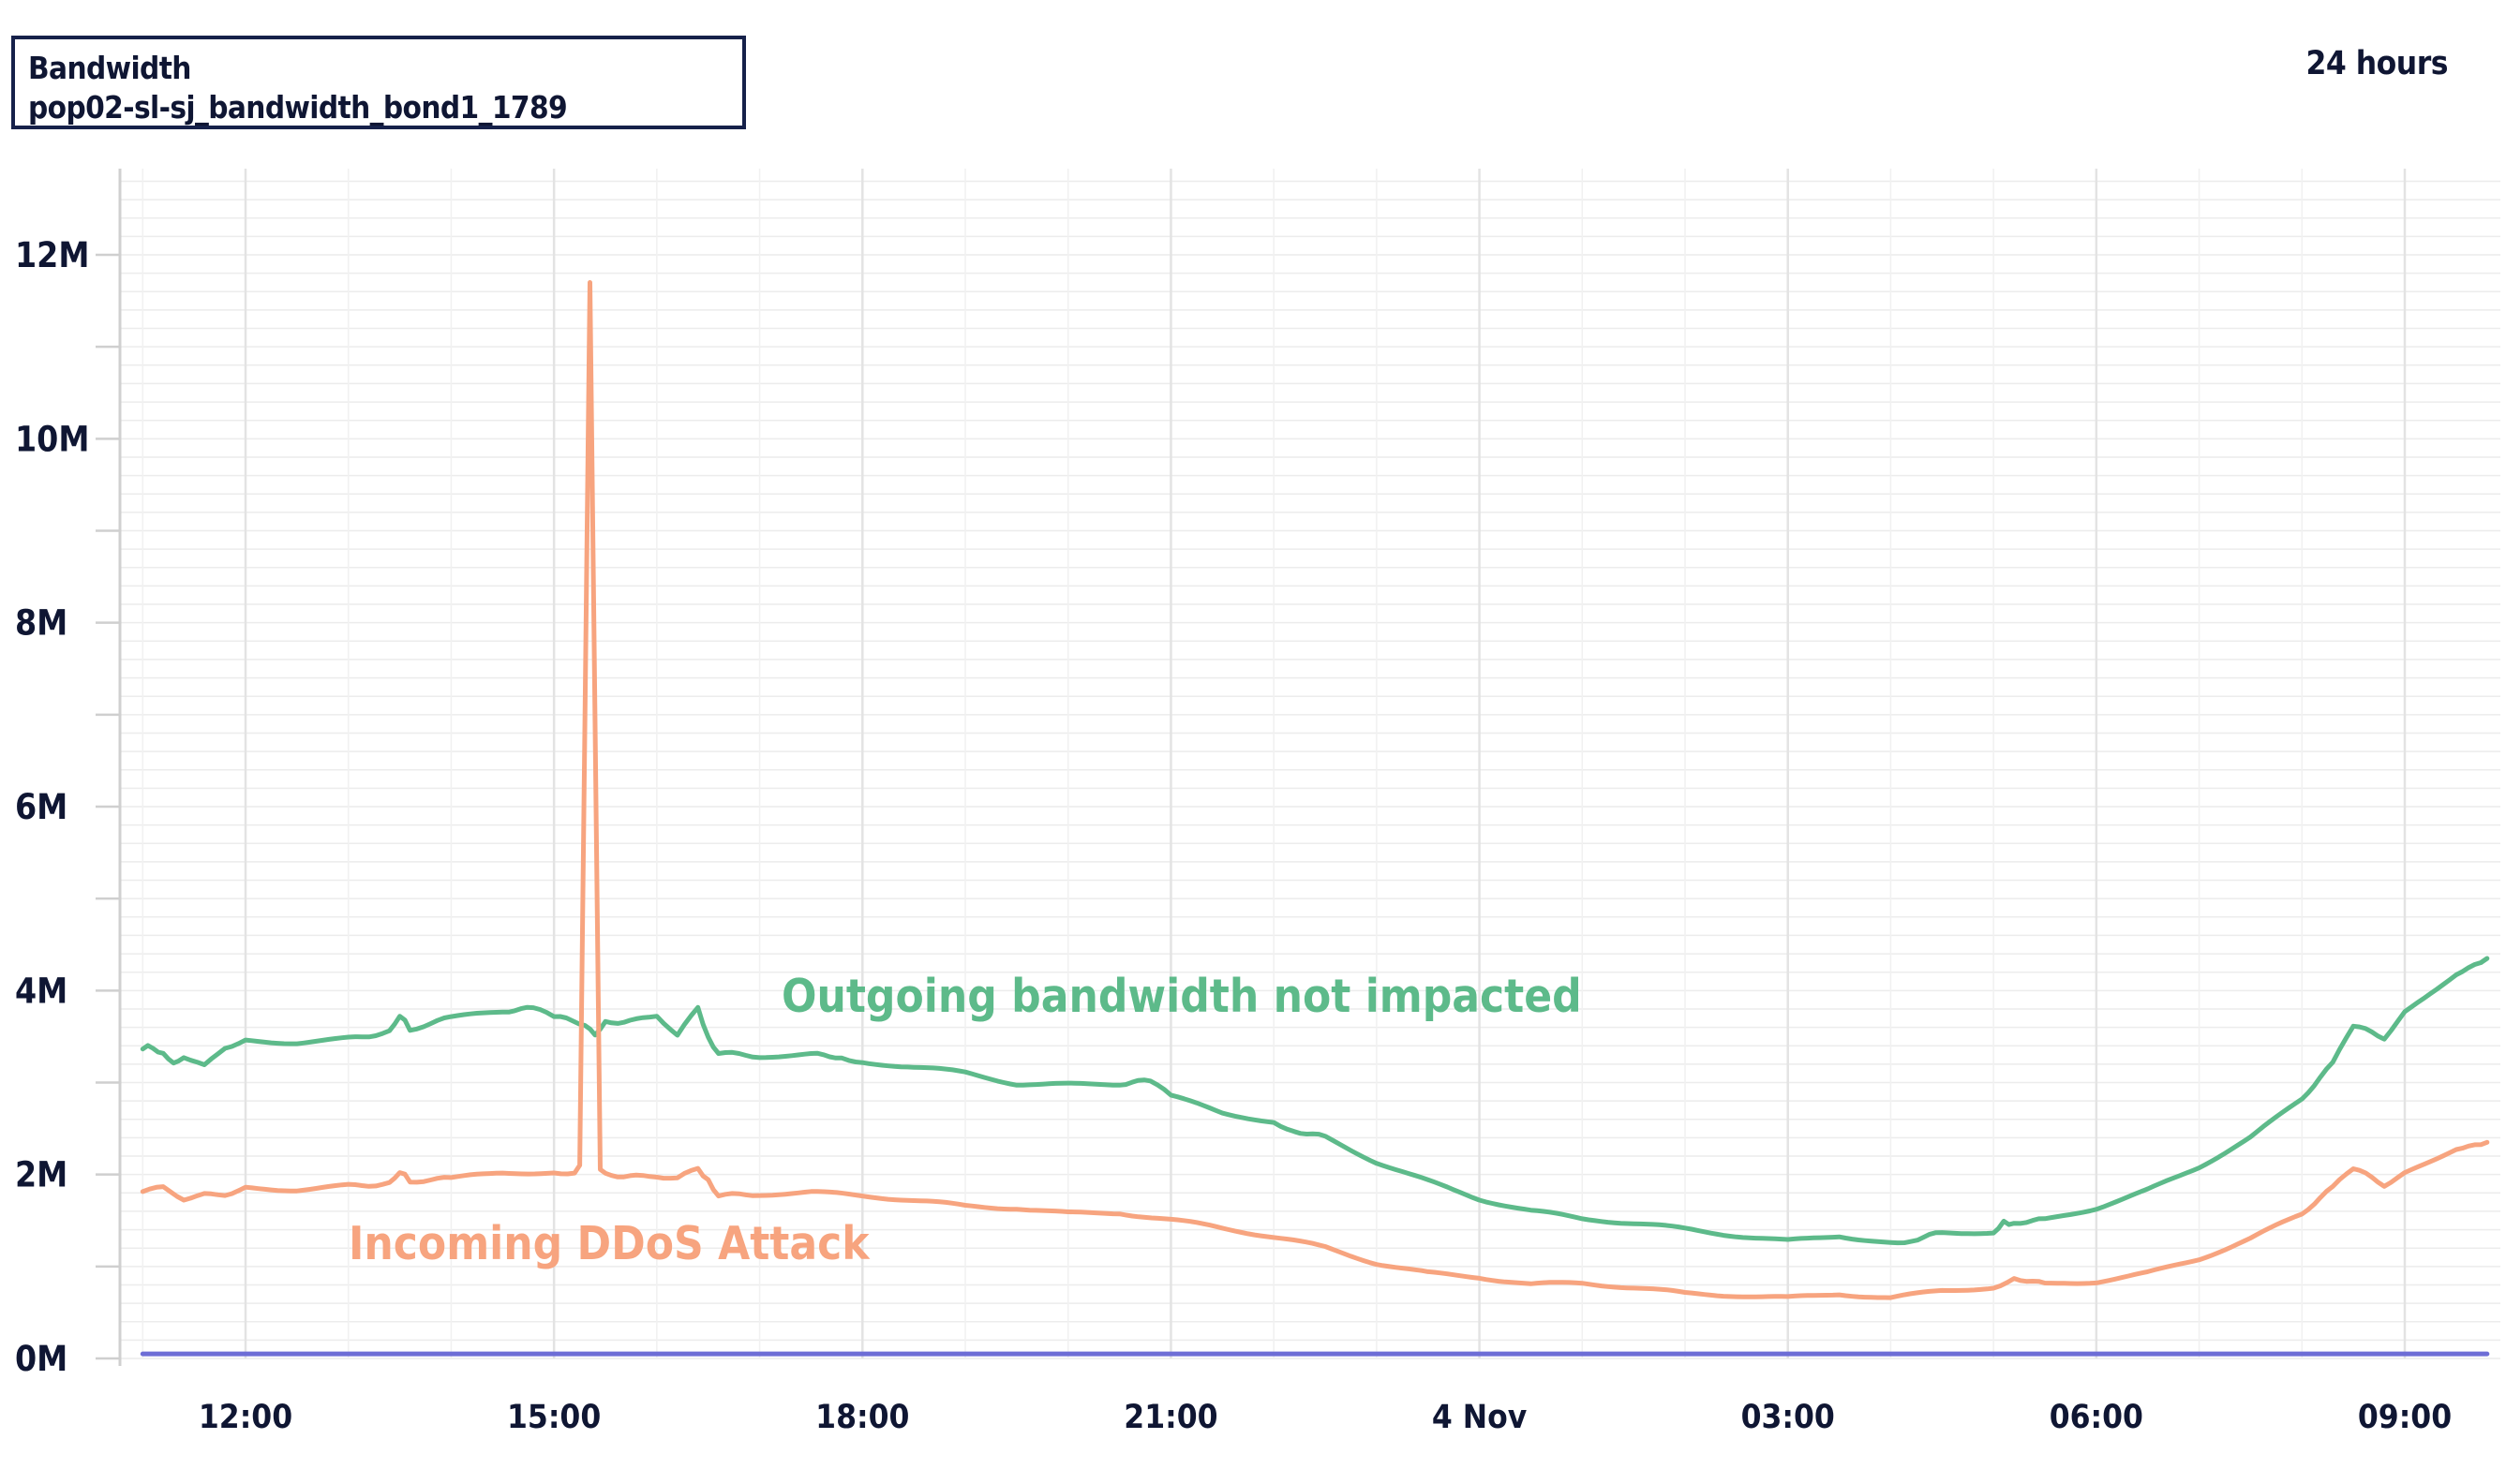 The height and width of the screenshot is (1484, 2506). Describe the element at coordinates (2096, 1417) in the screenshot. I see `x-tick-label: 06:00` at that location.